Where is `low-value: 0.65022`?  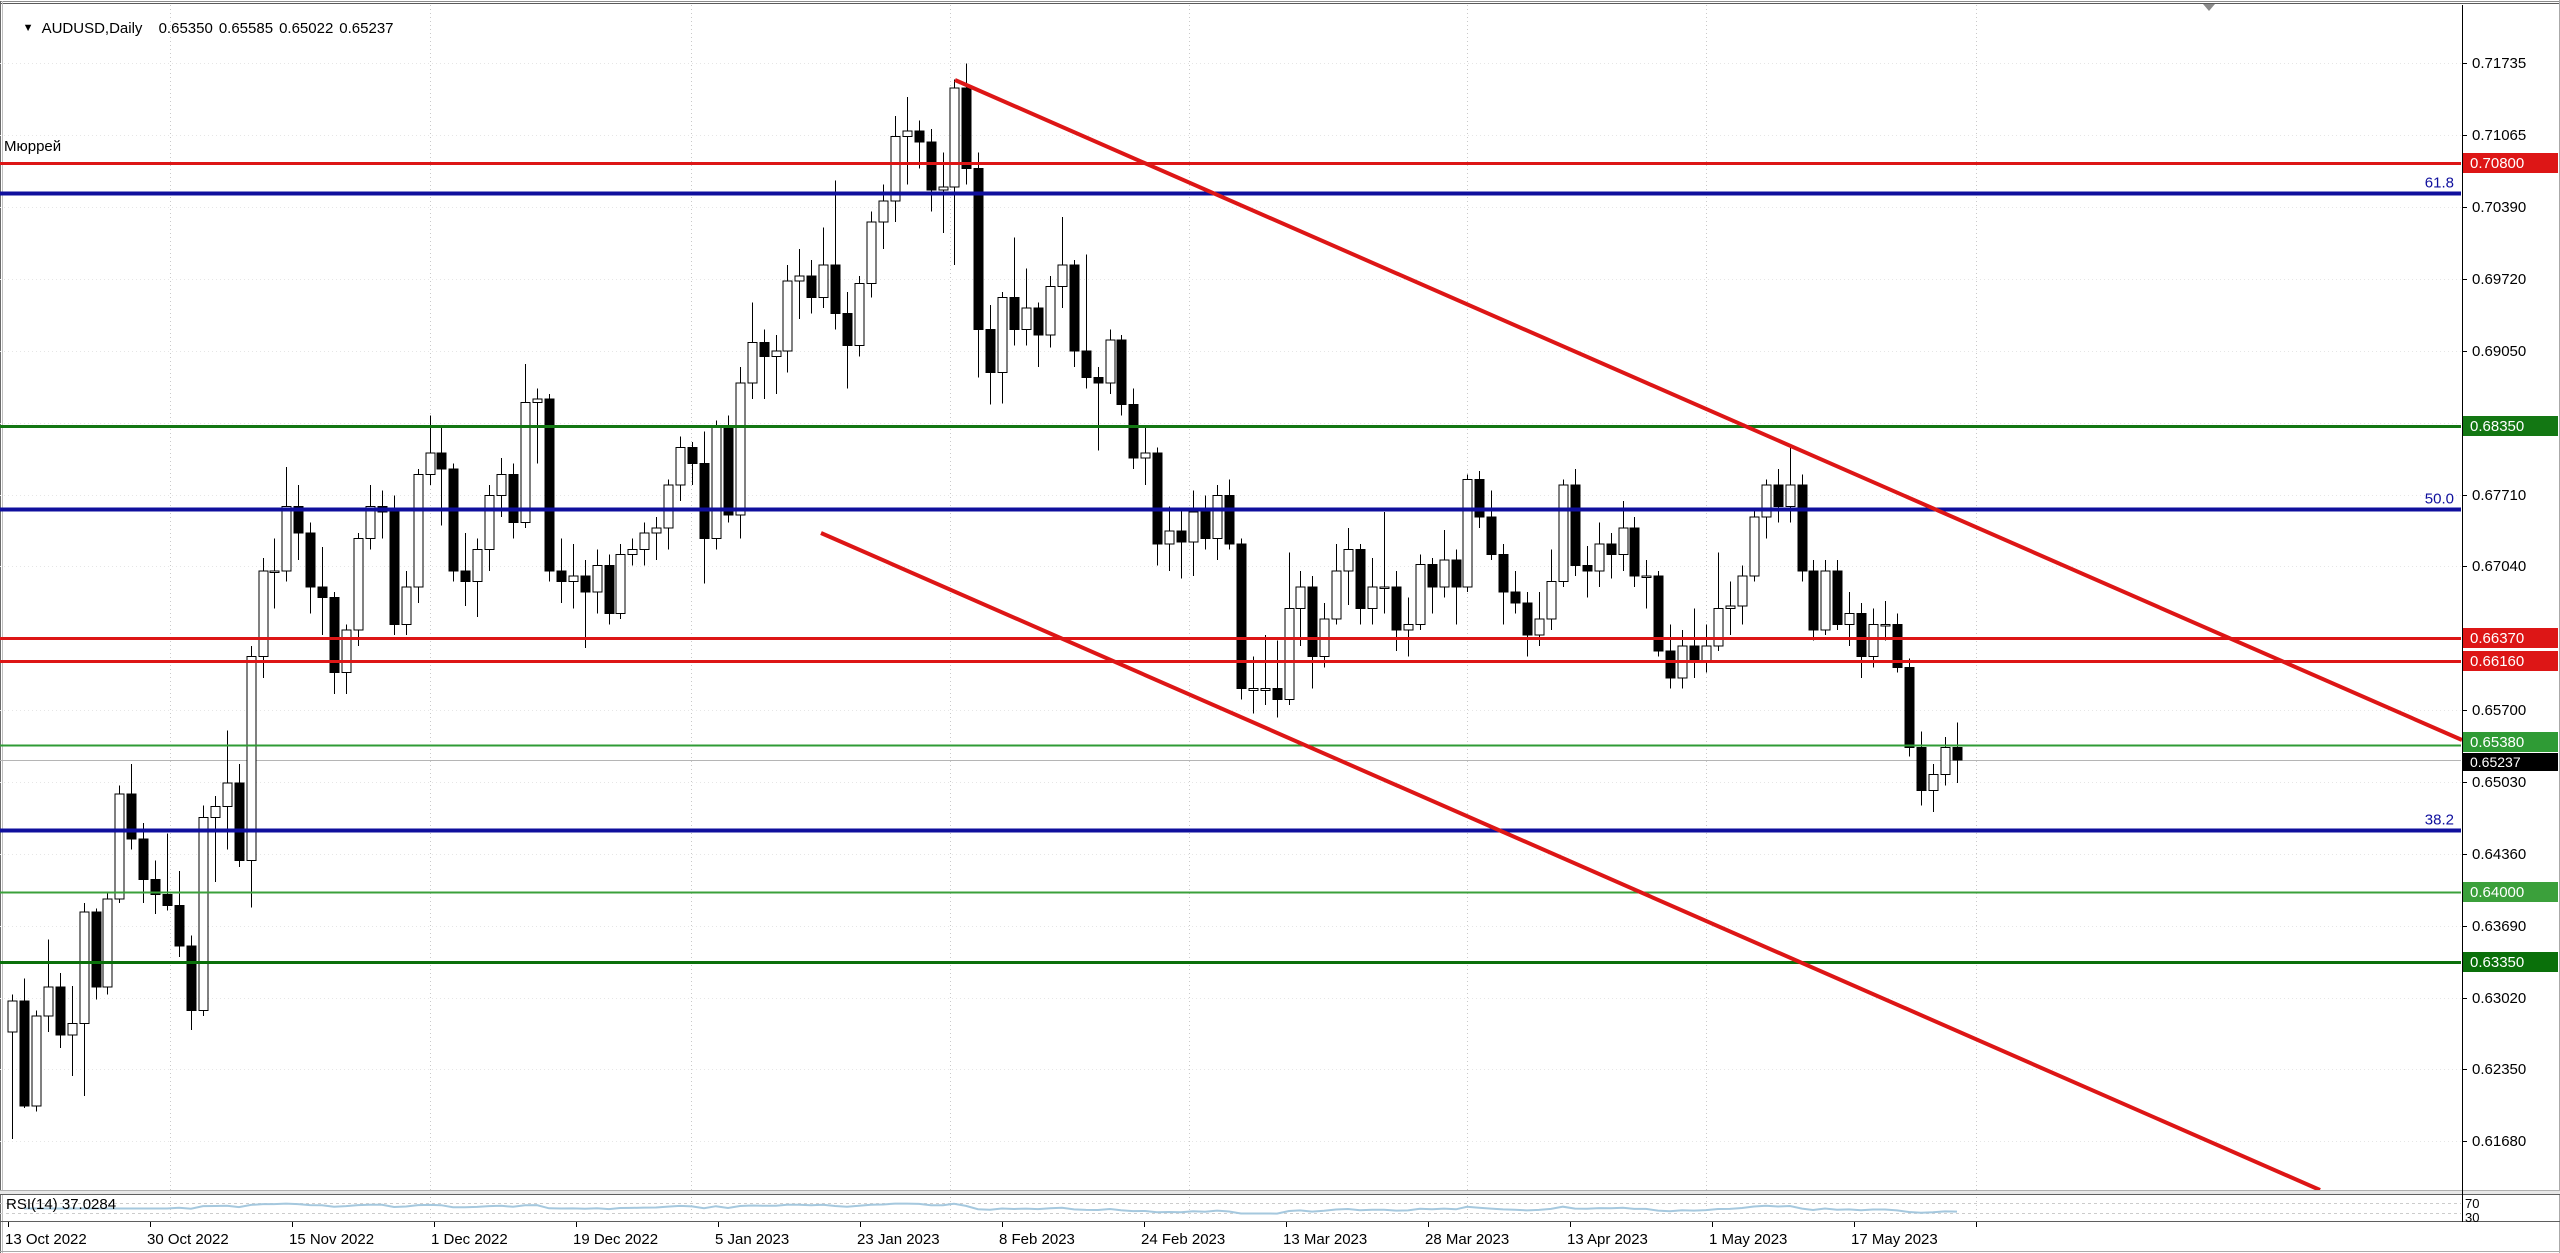
low-value: 0.65022 is located at coordinates (306, 28).